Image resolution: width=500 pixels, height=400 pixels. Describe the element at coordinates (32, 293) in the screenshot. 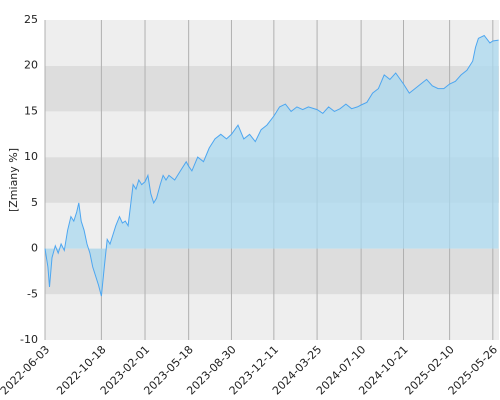

I see `y-tick-label: -5` at that location.